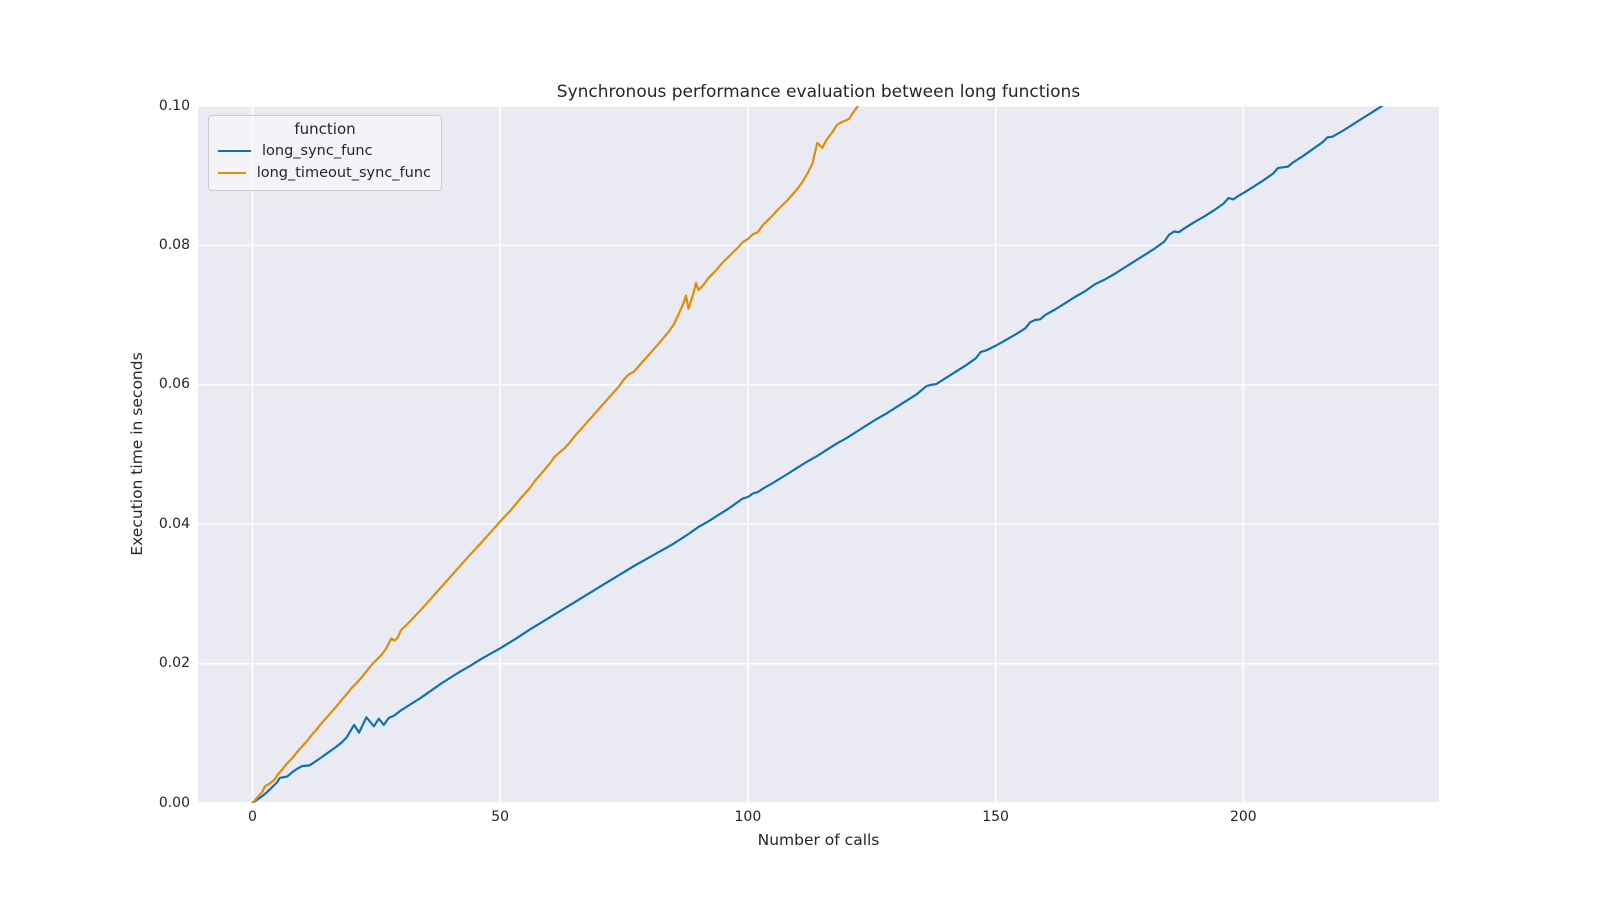  What do you see at coordinates (174, 105) in the screenshot?
I see `y-tick-label-0.10: 0.10` at bounding box center [174, 105].